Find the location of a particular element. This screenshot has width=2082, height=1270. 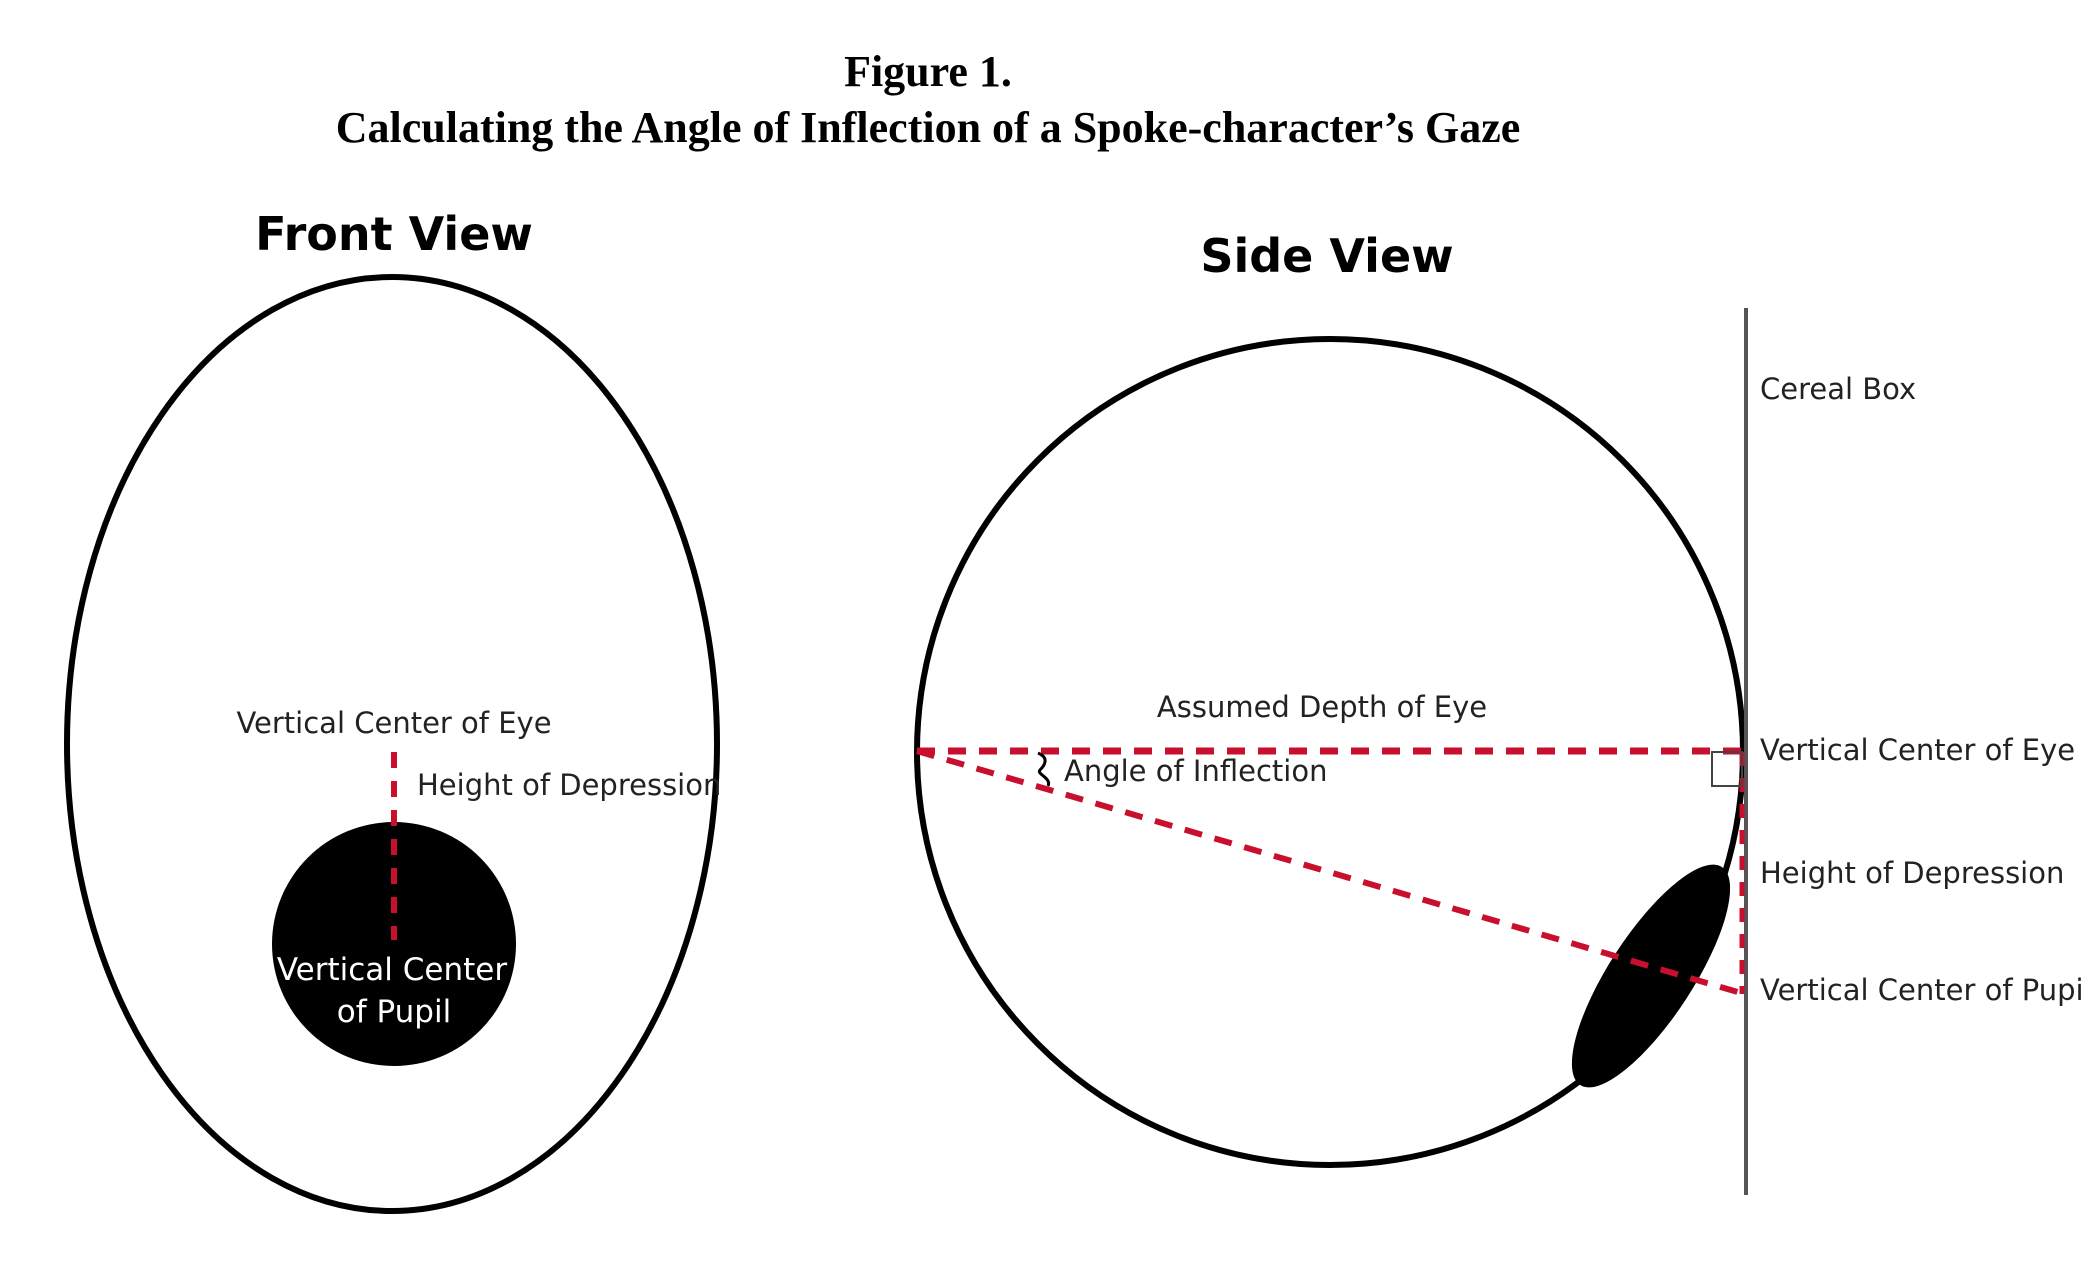

front-view-vertical-center-of-eye-label: Vertical Center of Eye is located at coordinates (393, 723).